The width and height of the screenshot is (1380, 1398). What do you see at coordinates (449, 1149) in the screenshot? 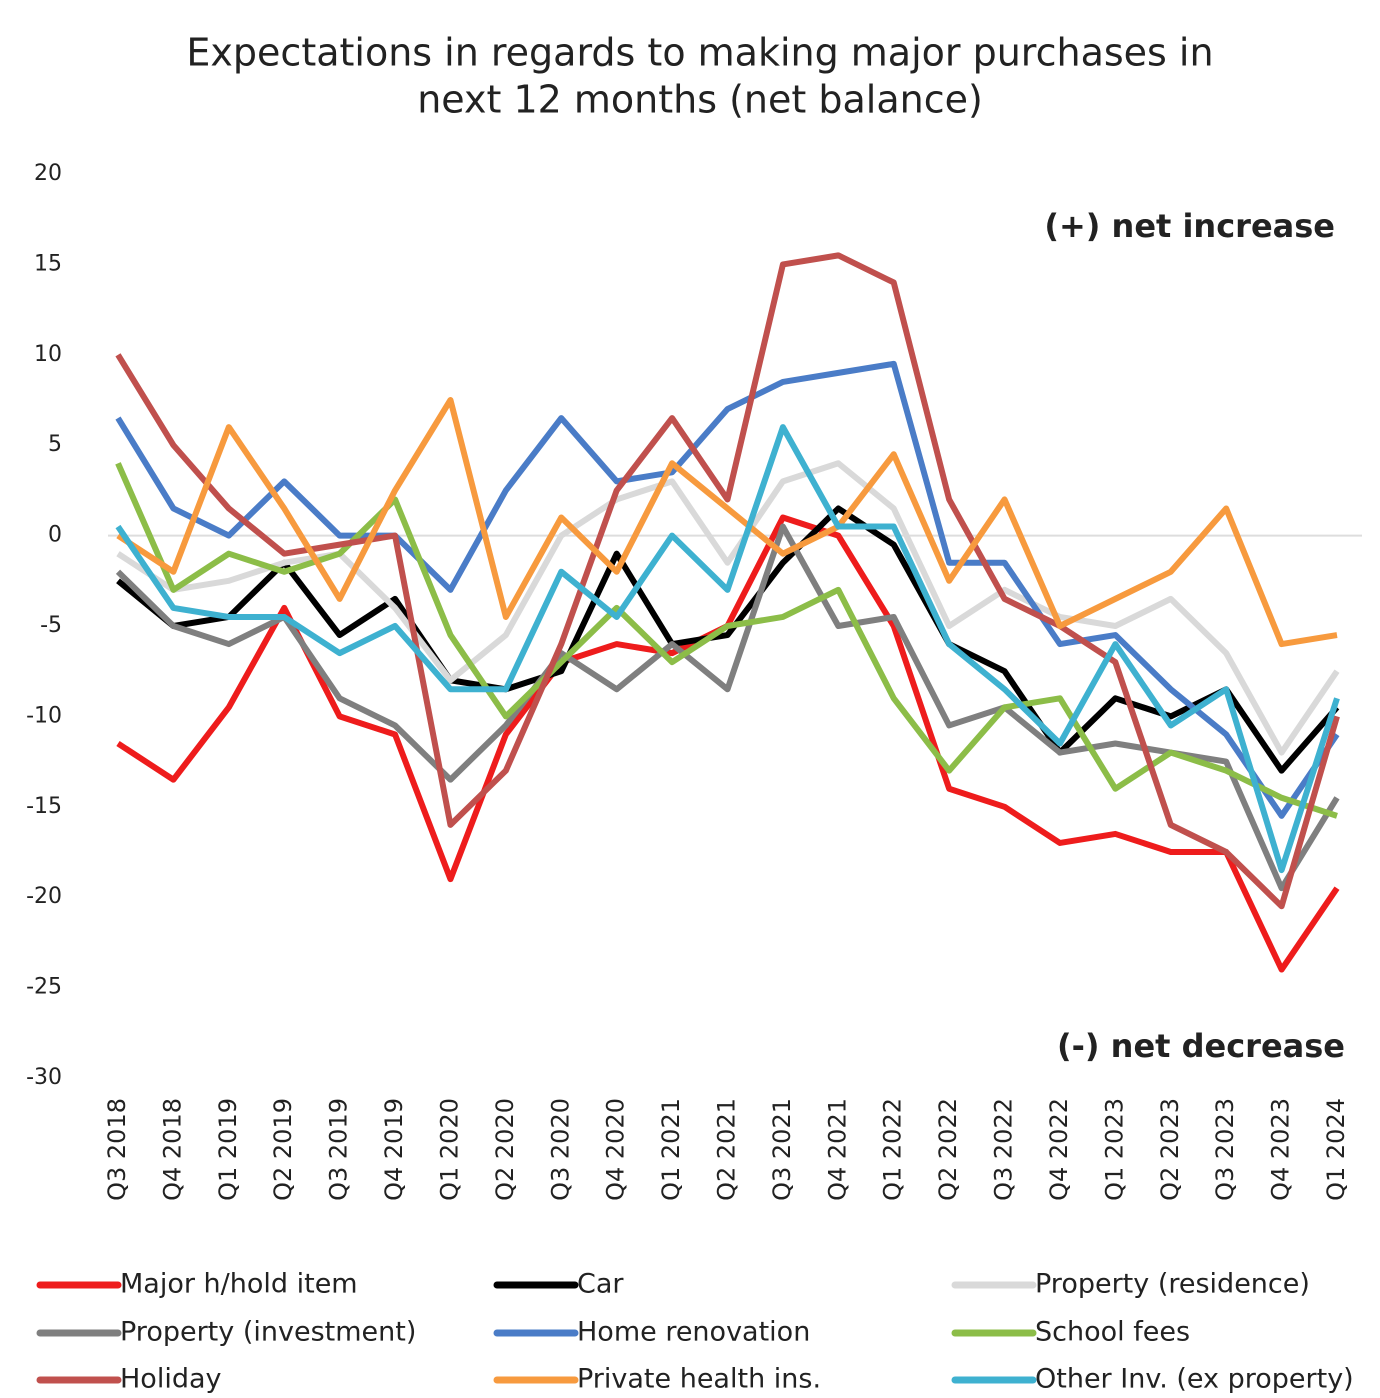
I see `x-tick-label: Q1 2020` at bounding box center [449, 1149].